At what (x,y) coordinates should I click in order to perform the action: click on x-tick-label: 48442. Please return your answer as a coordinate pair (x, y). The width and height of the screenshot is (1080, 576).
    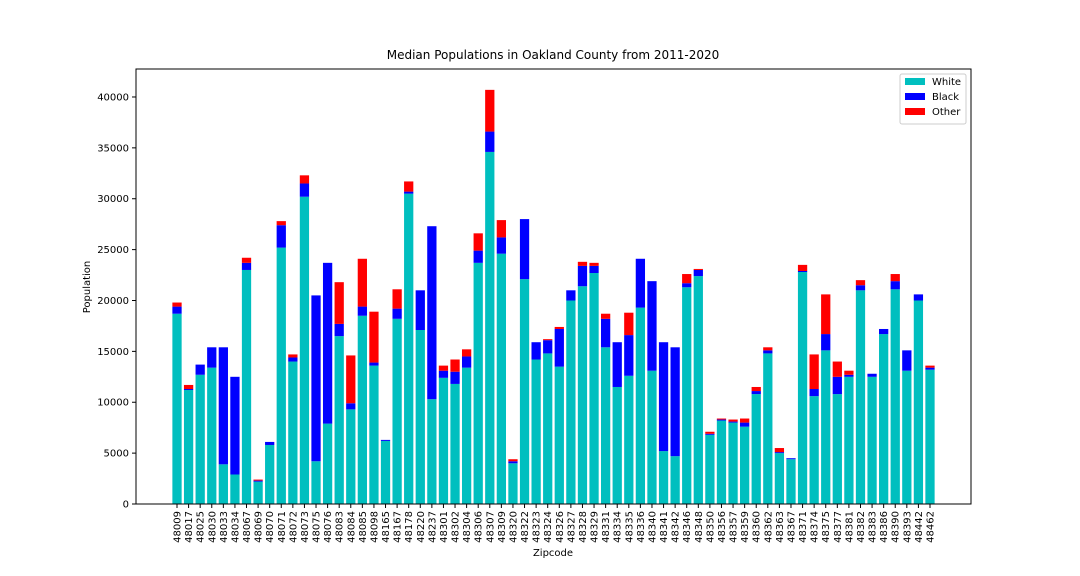
    Looking at the image, I should click on (919, 527).